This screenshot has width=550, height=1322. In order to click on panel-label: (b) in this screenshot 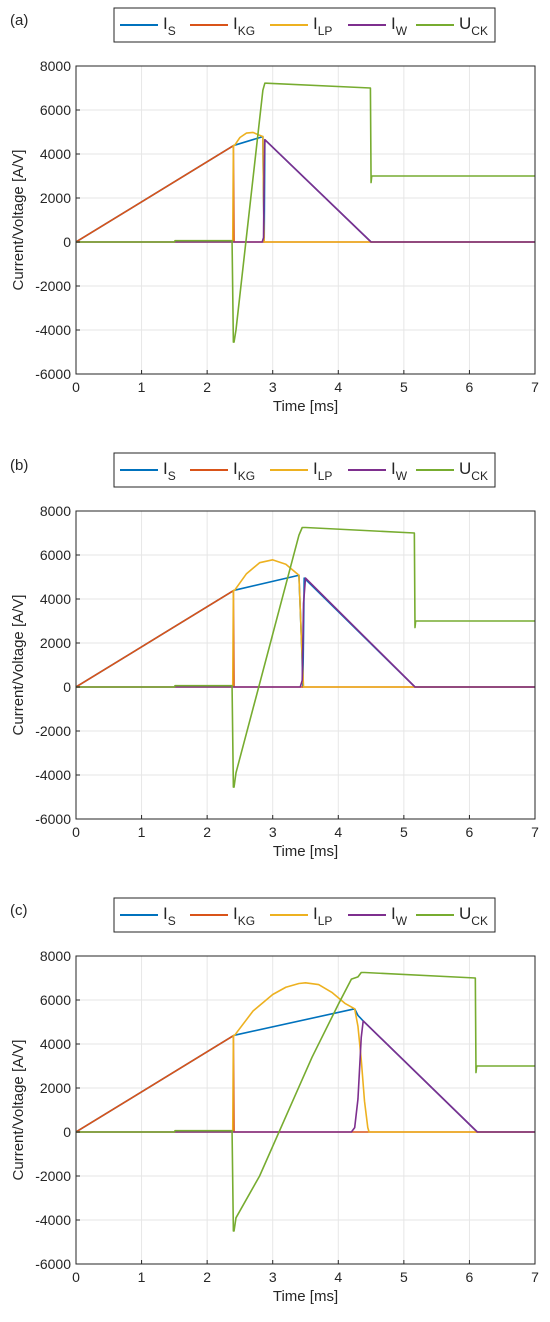, I will do `click(19, 465)`.